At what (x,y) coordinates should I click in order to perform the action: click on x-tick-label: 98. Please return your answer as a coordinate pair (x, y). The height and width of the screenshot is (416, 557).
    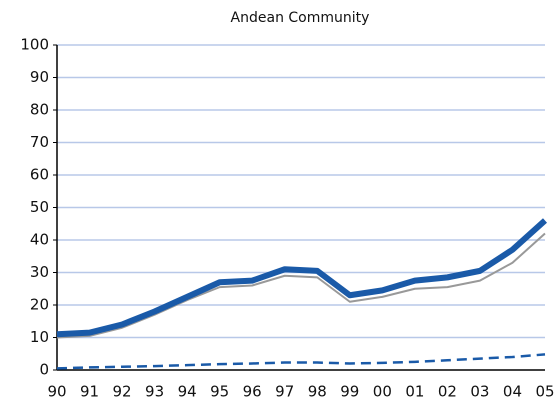
    Looking at the image, I should click on (317, 392).